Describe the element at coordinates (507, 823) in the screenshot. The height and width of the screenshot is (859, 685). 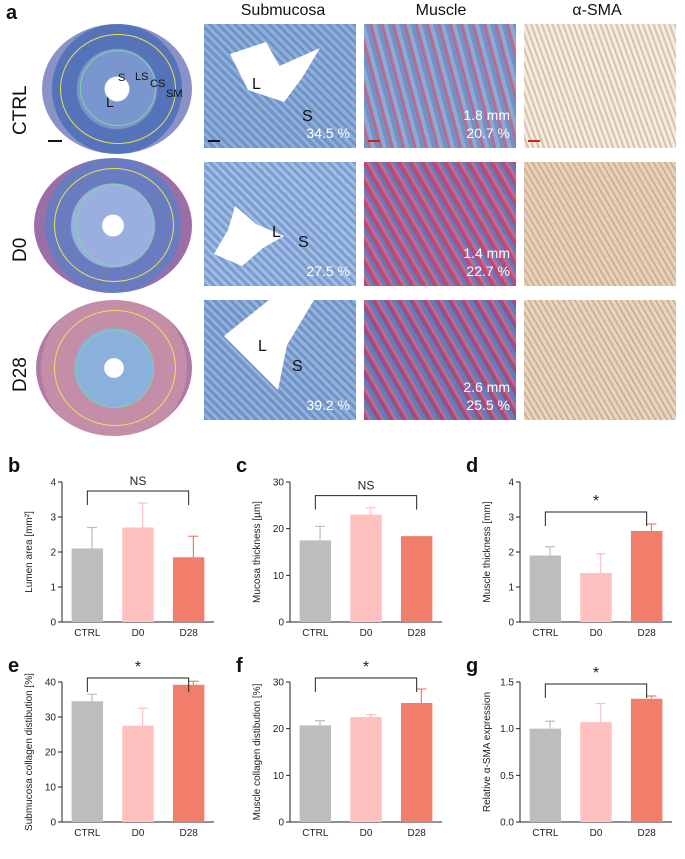
I see `y-tick-label: 0.0` at that location.